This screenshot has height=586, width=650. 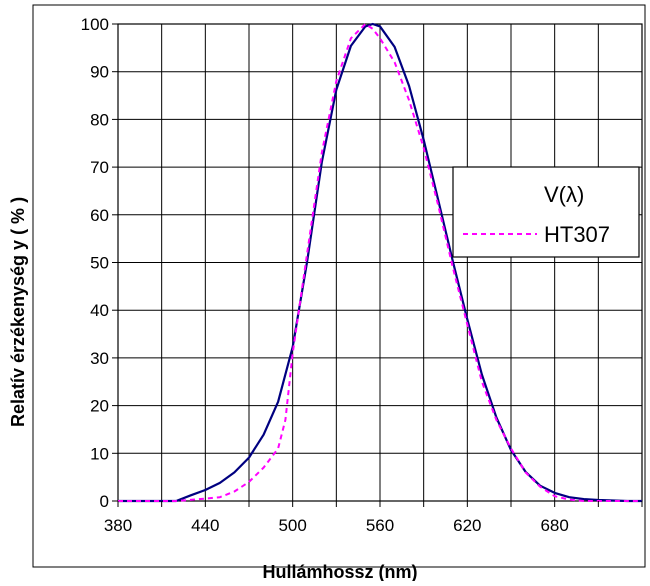 What do you see at coordinates (118, 525) in the screenshot?
I see `x-tick-label: 380` at bounding box center [118, 525].